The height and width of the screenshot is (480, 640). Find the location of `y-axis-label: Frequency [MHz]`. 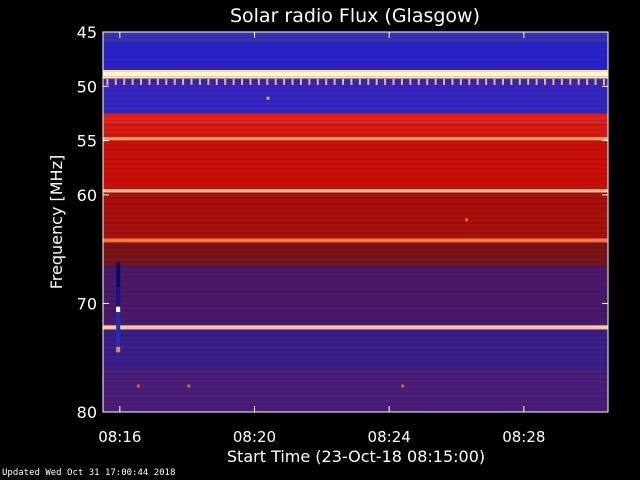

y-axis-label: Frequency [MHz] is located at coordinates (56, 222).